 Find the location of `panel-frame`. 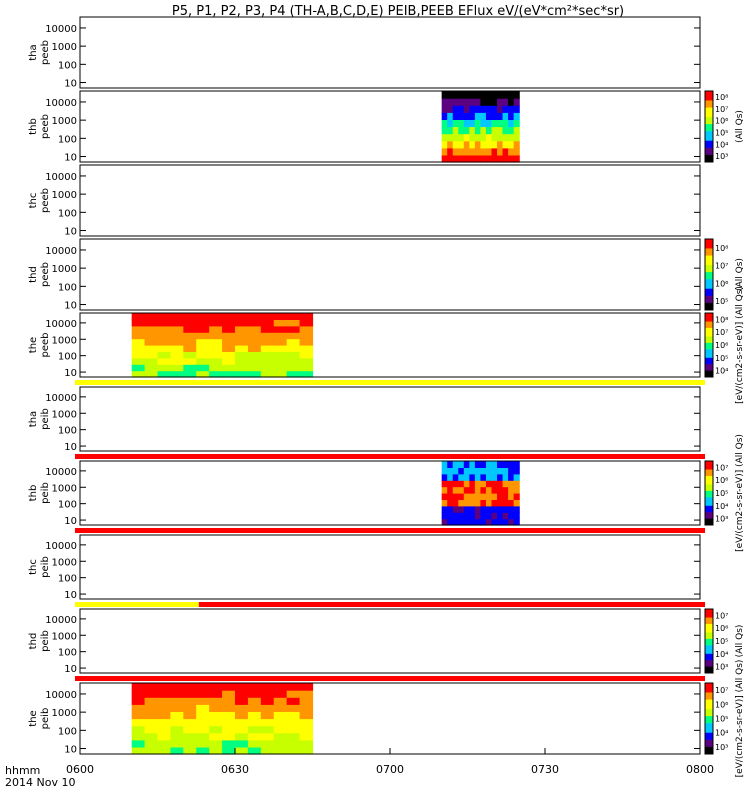

panel-frame is located at coordinates (390, 641).